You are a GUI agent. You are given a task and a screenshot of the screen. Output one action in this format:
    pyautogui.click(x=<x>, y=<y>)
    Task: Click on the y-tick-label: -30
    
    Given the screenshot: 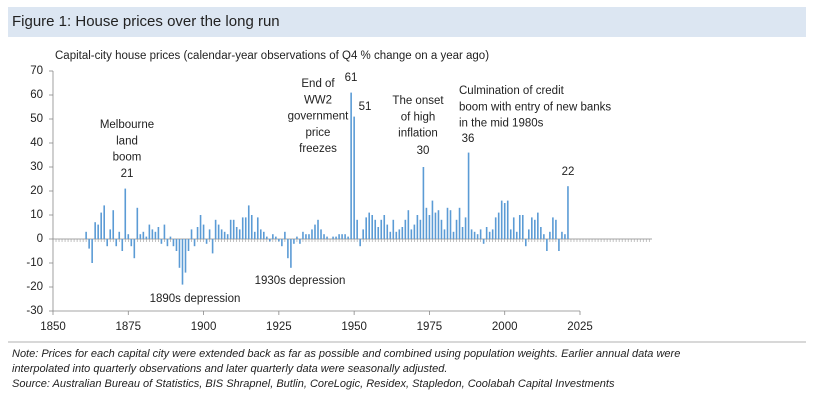 What is the action you would take?
    pyautogui.click(x=34, y=311)
    